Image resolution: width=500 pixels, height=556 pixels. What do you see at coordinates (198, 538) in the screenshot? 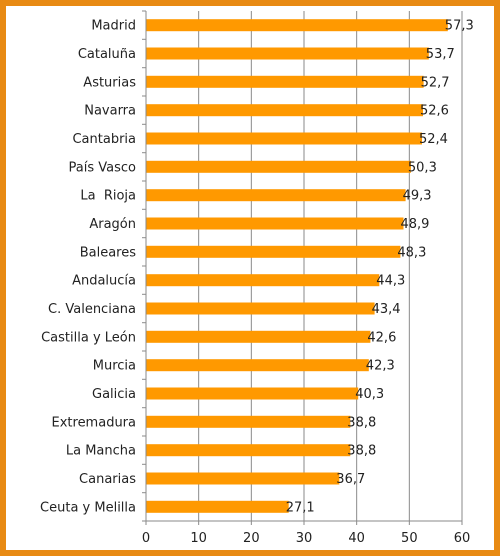
I see `x-tick-label: 10` at bounding box center [198, 538].